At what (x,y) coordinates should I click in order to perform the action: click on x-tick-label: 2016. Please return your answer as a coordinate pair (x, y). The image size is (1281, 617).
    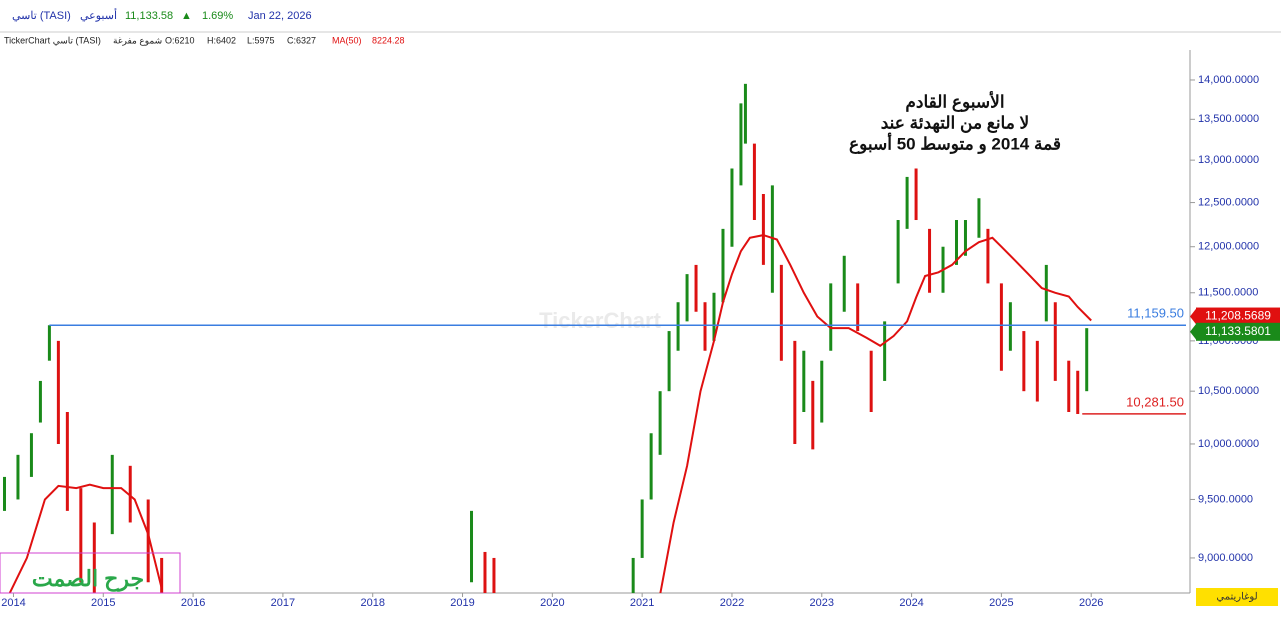
    Looking at the image, I should click on (193, 603).